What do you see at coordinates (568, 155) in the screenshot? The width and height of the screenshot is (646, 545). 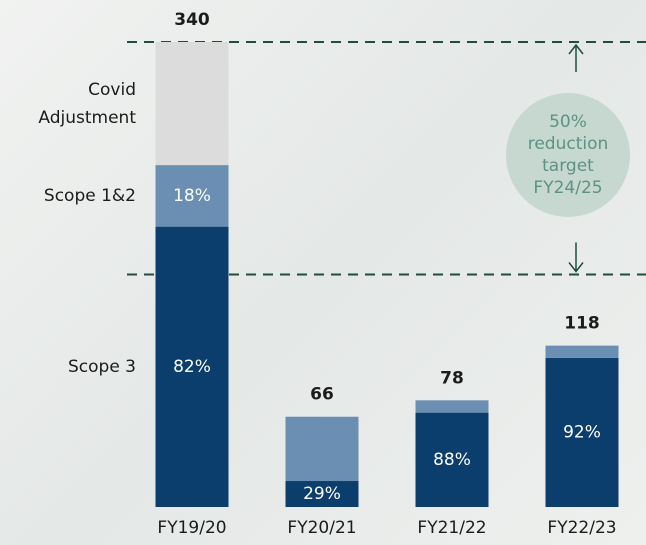 I see `target-annotation: 50% reduction target FY24/25` at bounding box center [568, 155].